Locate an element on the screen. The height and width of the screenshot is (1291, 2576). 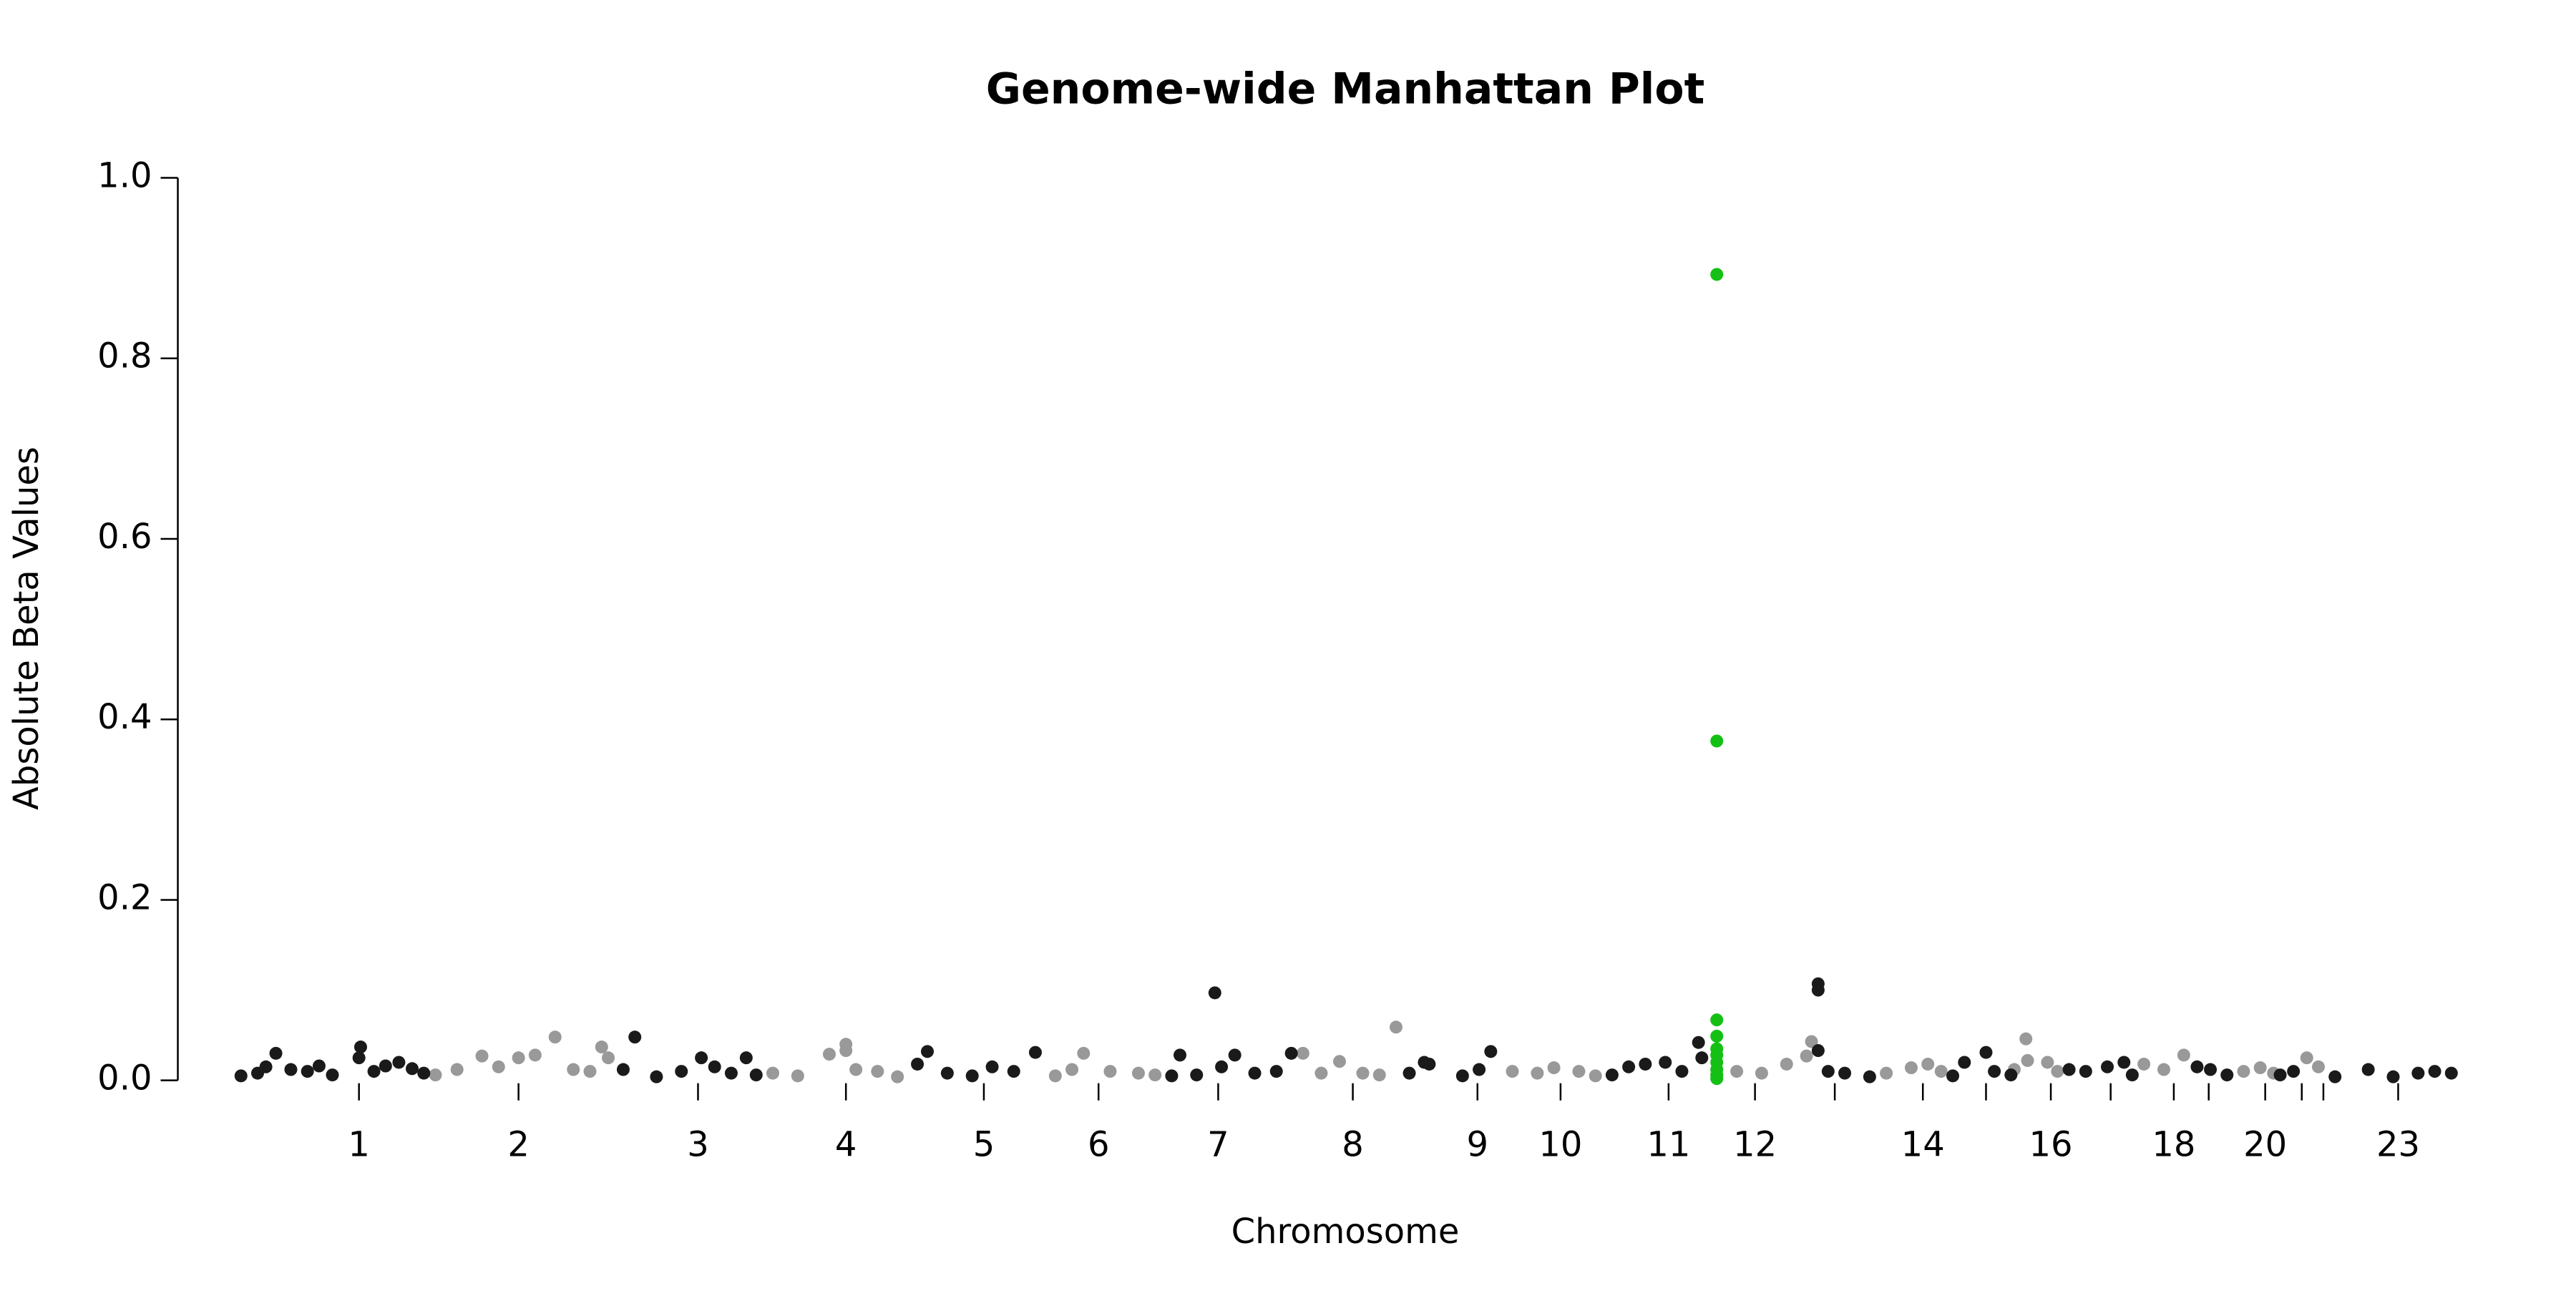
x-tick-label: 8 is located at coordinates (1353, 1145).